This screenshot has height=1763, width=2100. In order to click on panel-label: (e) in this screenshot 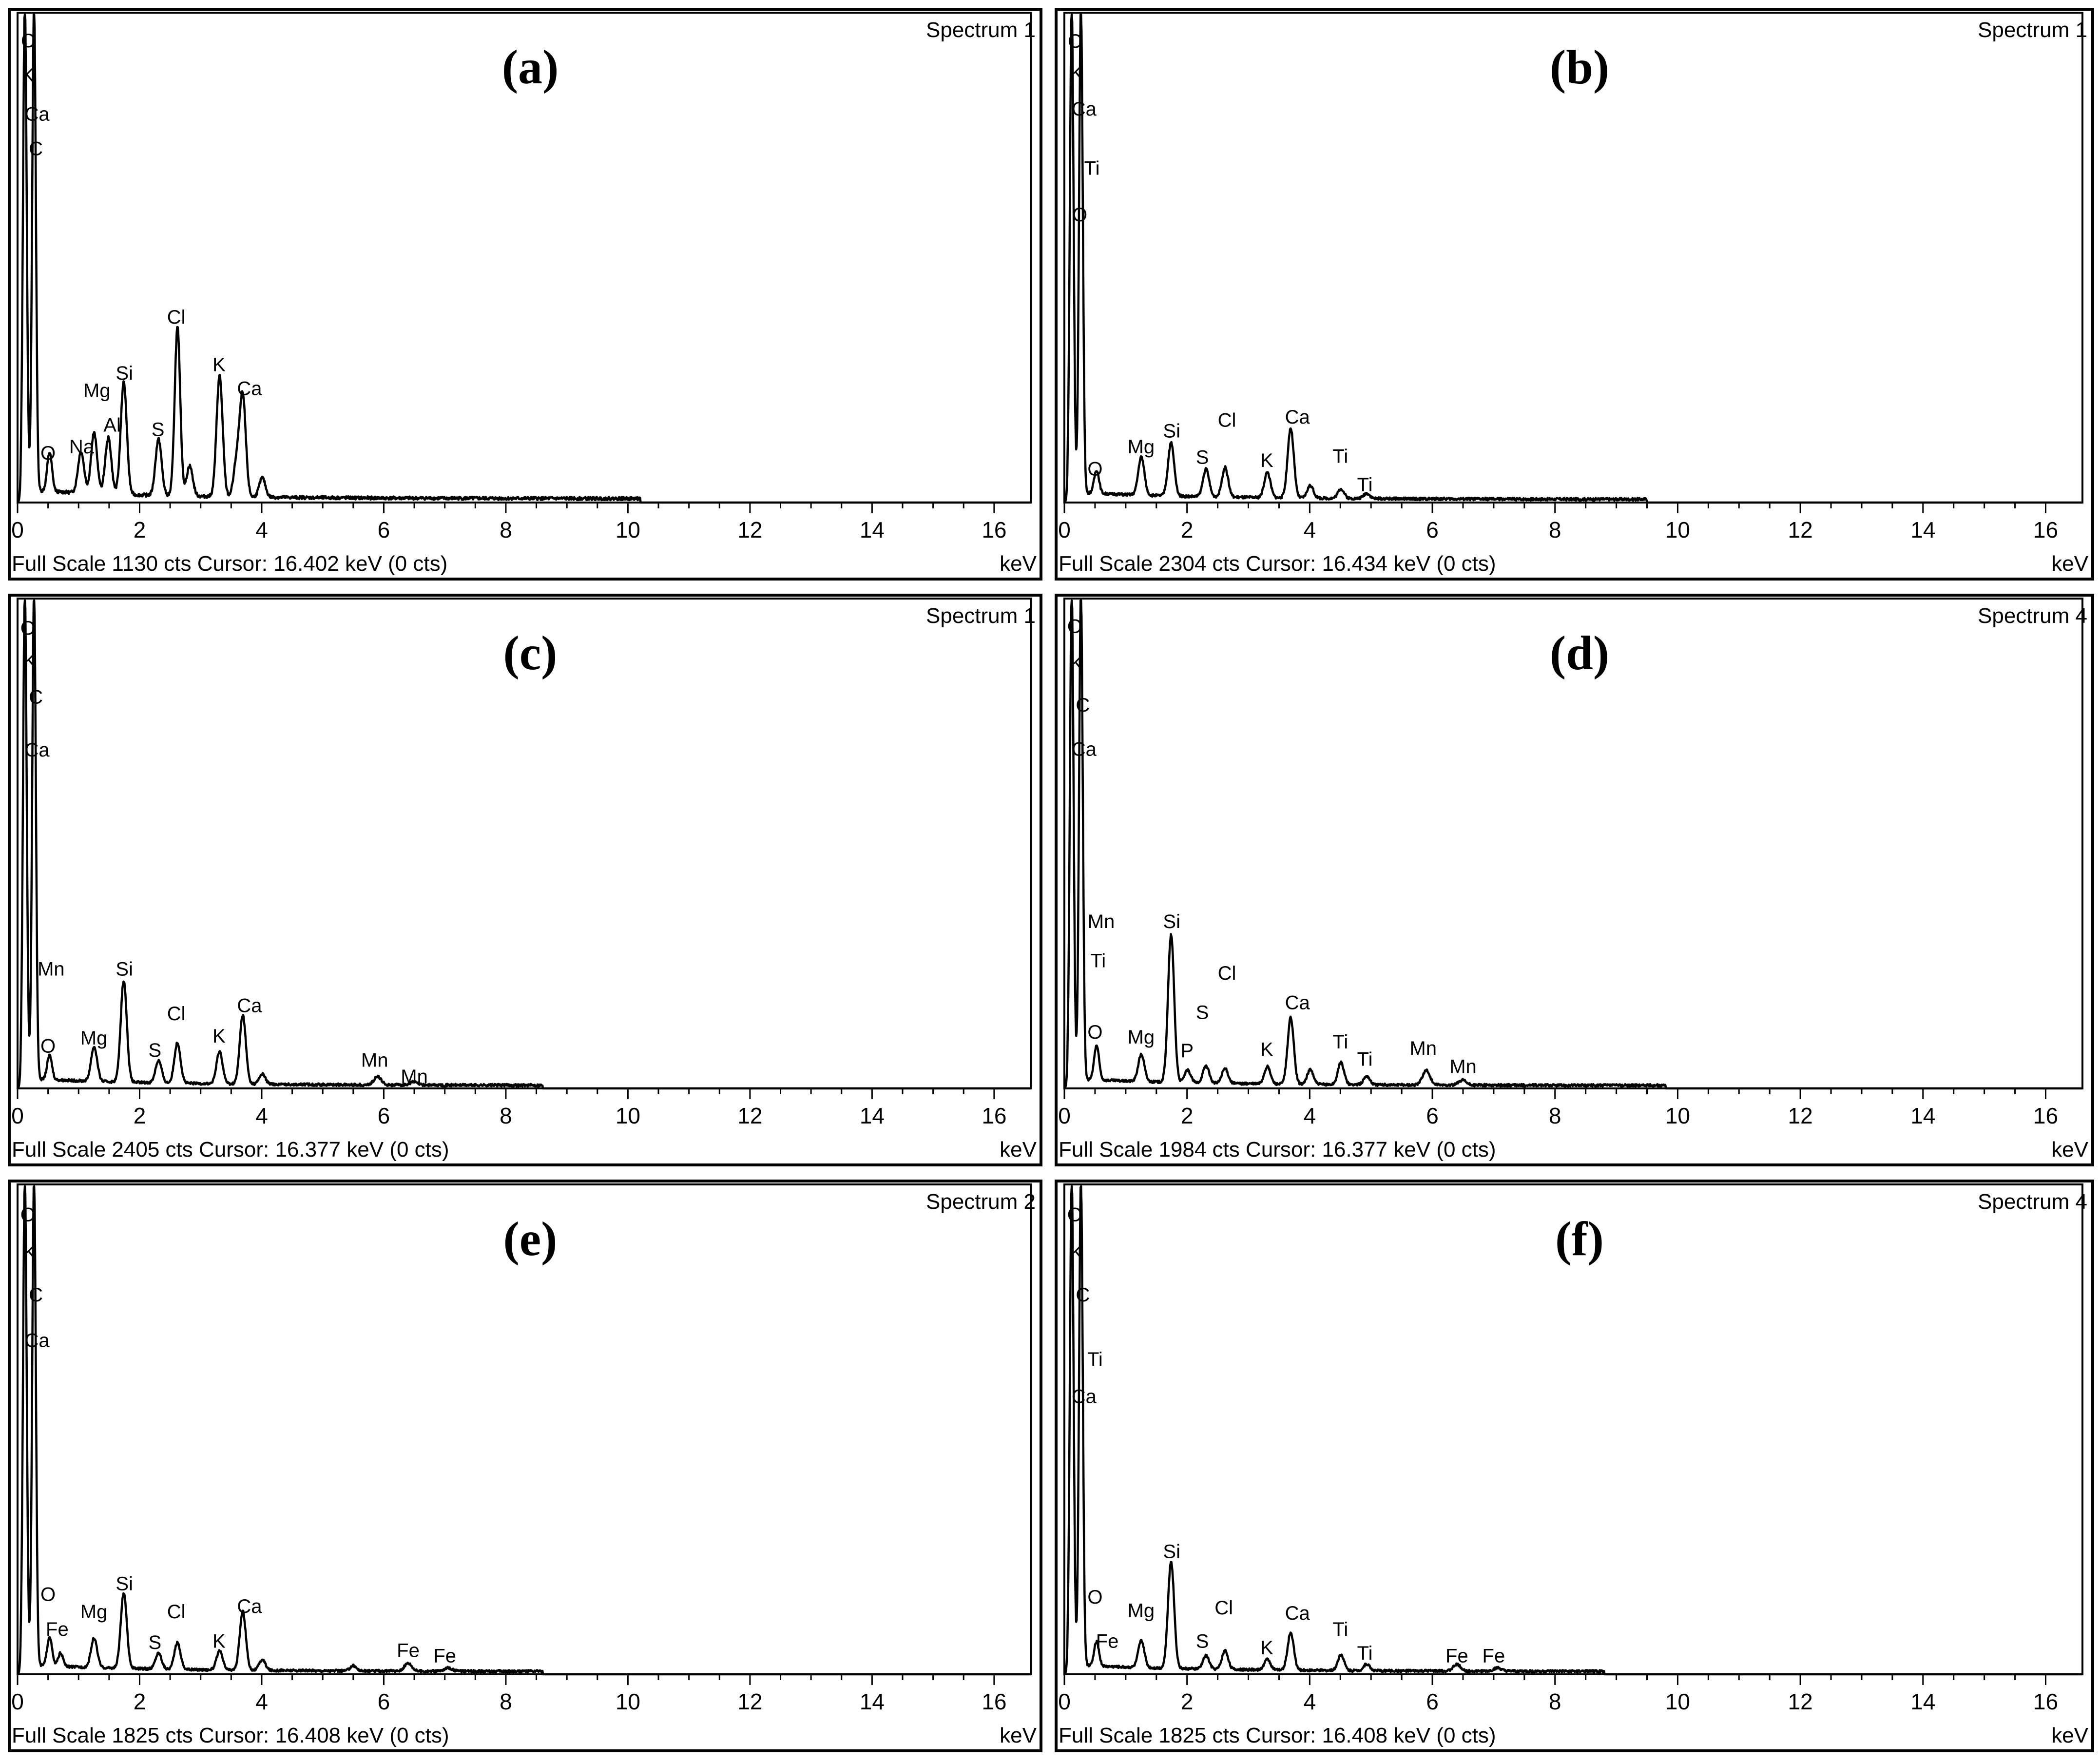, I will do `click(530, 1239)`.